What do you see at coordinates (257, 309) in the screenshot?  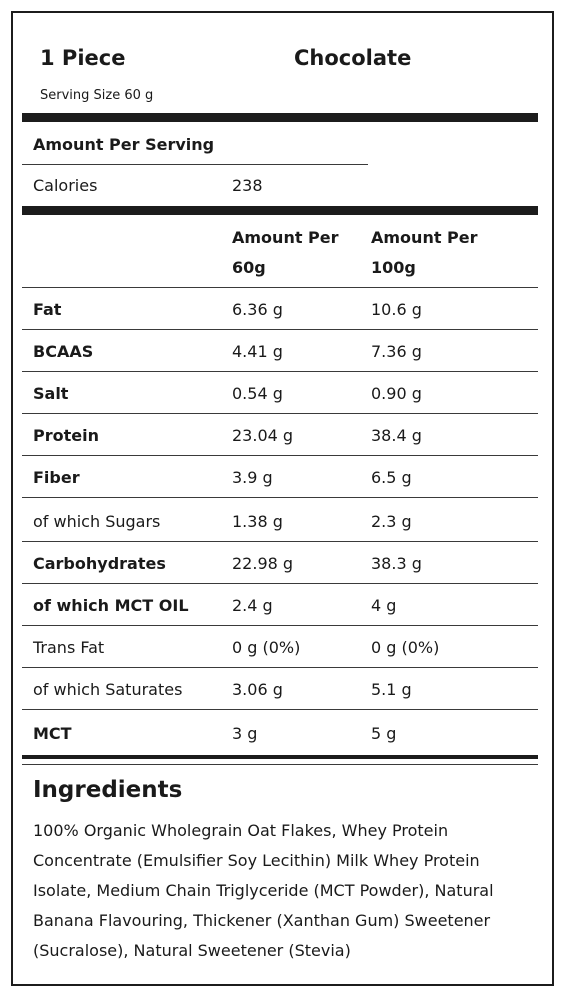 I see `row-value-60g: 6.36 g` at bounding box center [257, 309].